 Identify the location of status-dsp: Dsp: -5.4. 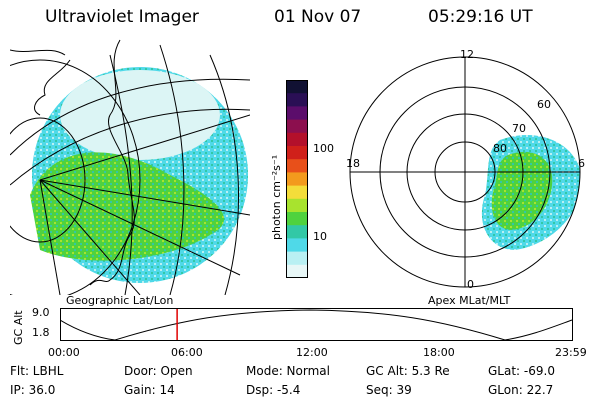
(273, 390).